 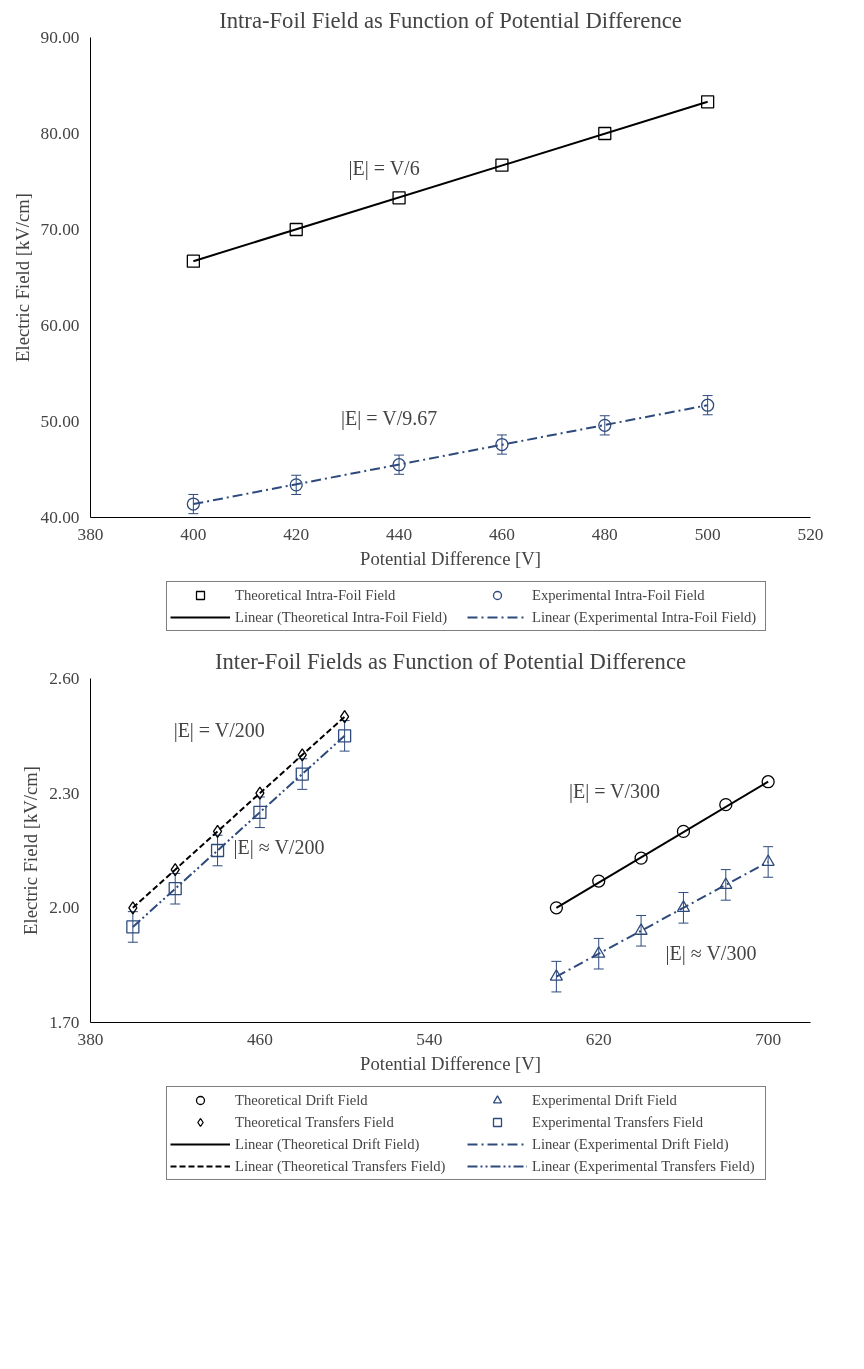 What do you see at coordinates (711, 954) in the screenshot?
I see `annotation: |E| ≈ V/300` at bounding box center [711, 954].